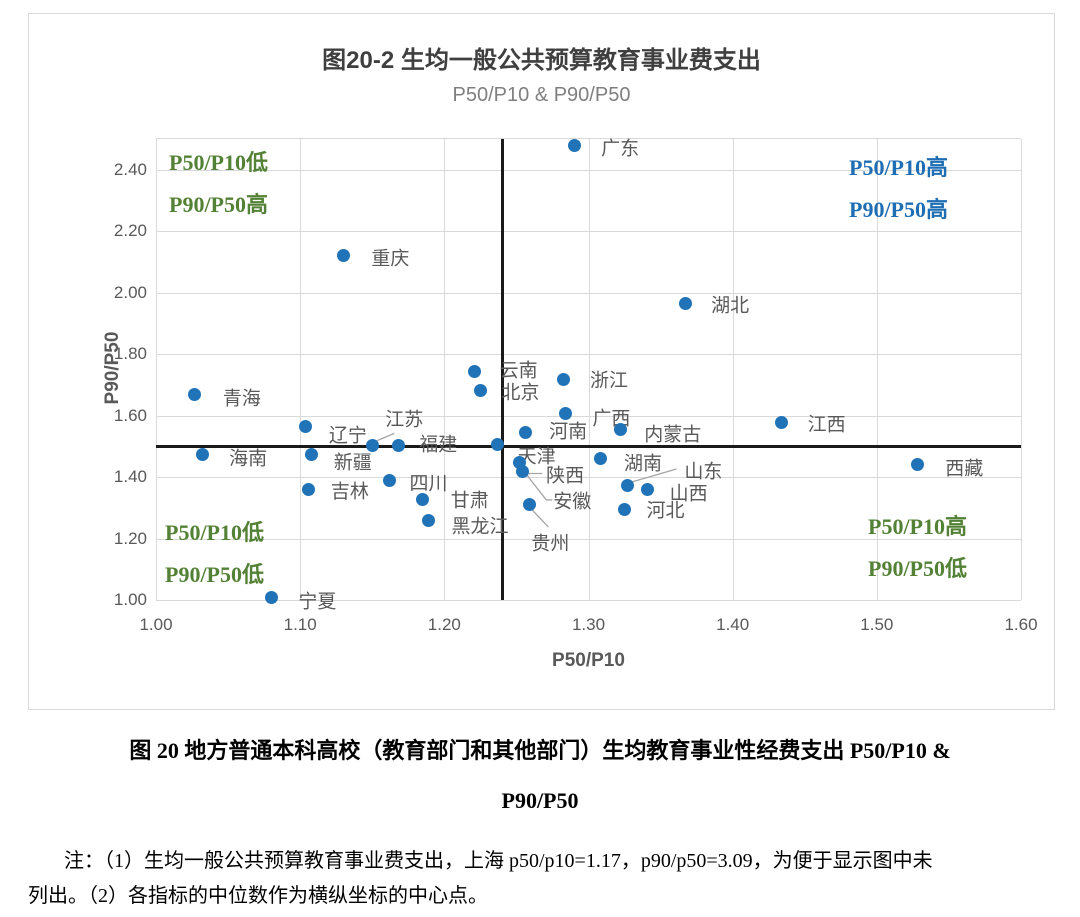 The width and height of the screenshot is (1080, 917). What do you see at coordinates (568, 432) in the screenshot?
I see `point-label: 河南` at bounding box center [568, 432].